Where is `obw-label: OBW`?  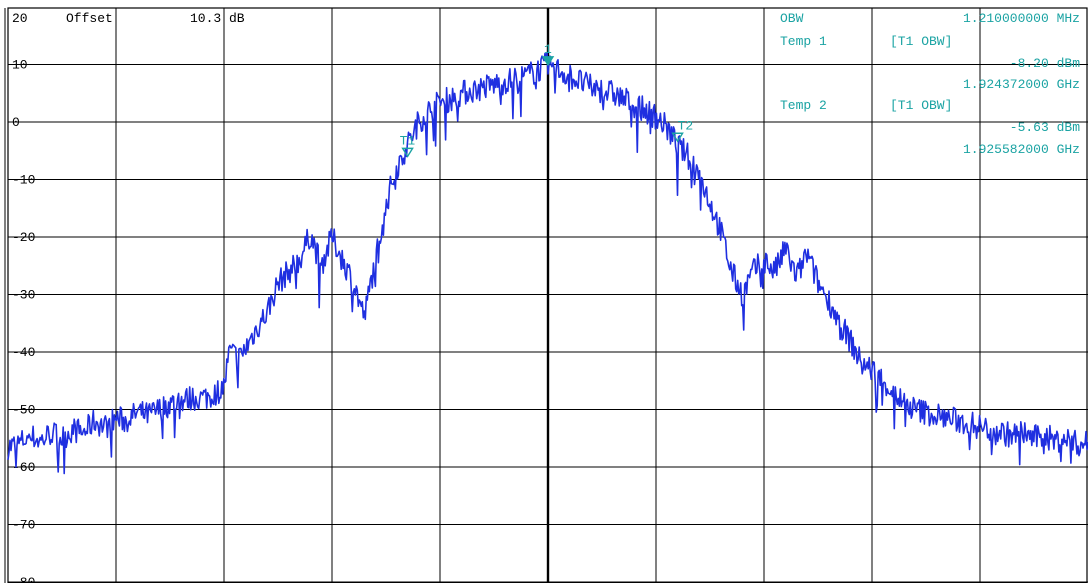
obw-label: OBW is located at coordinates (792, 18).